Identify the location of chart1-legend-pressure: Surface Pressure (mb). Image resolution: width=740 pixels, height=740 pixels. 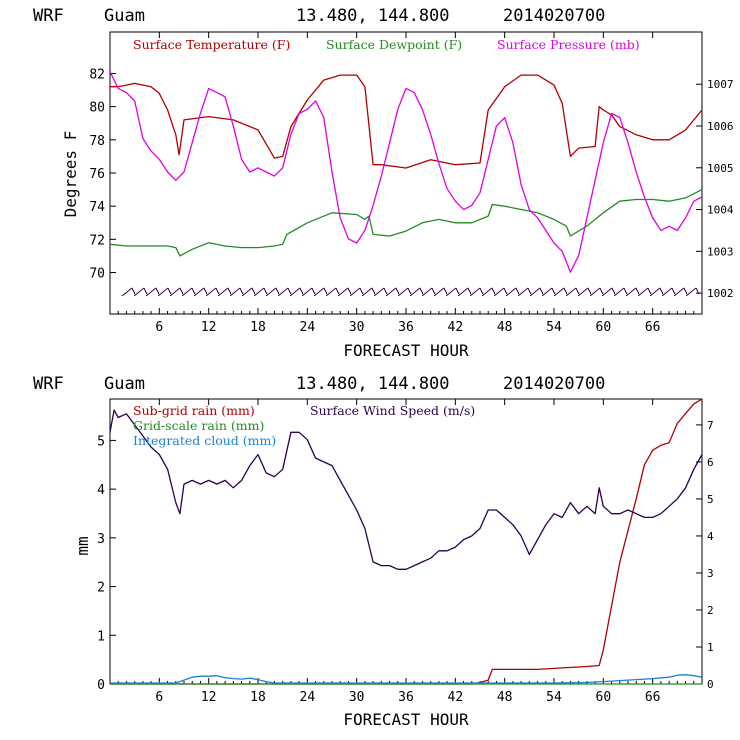
(568, 44).